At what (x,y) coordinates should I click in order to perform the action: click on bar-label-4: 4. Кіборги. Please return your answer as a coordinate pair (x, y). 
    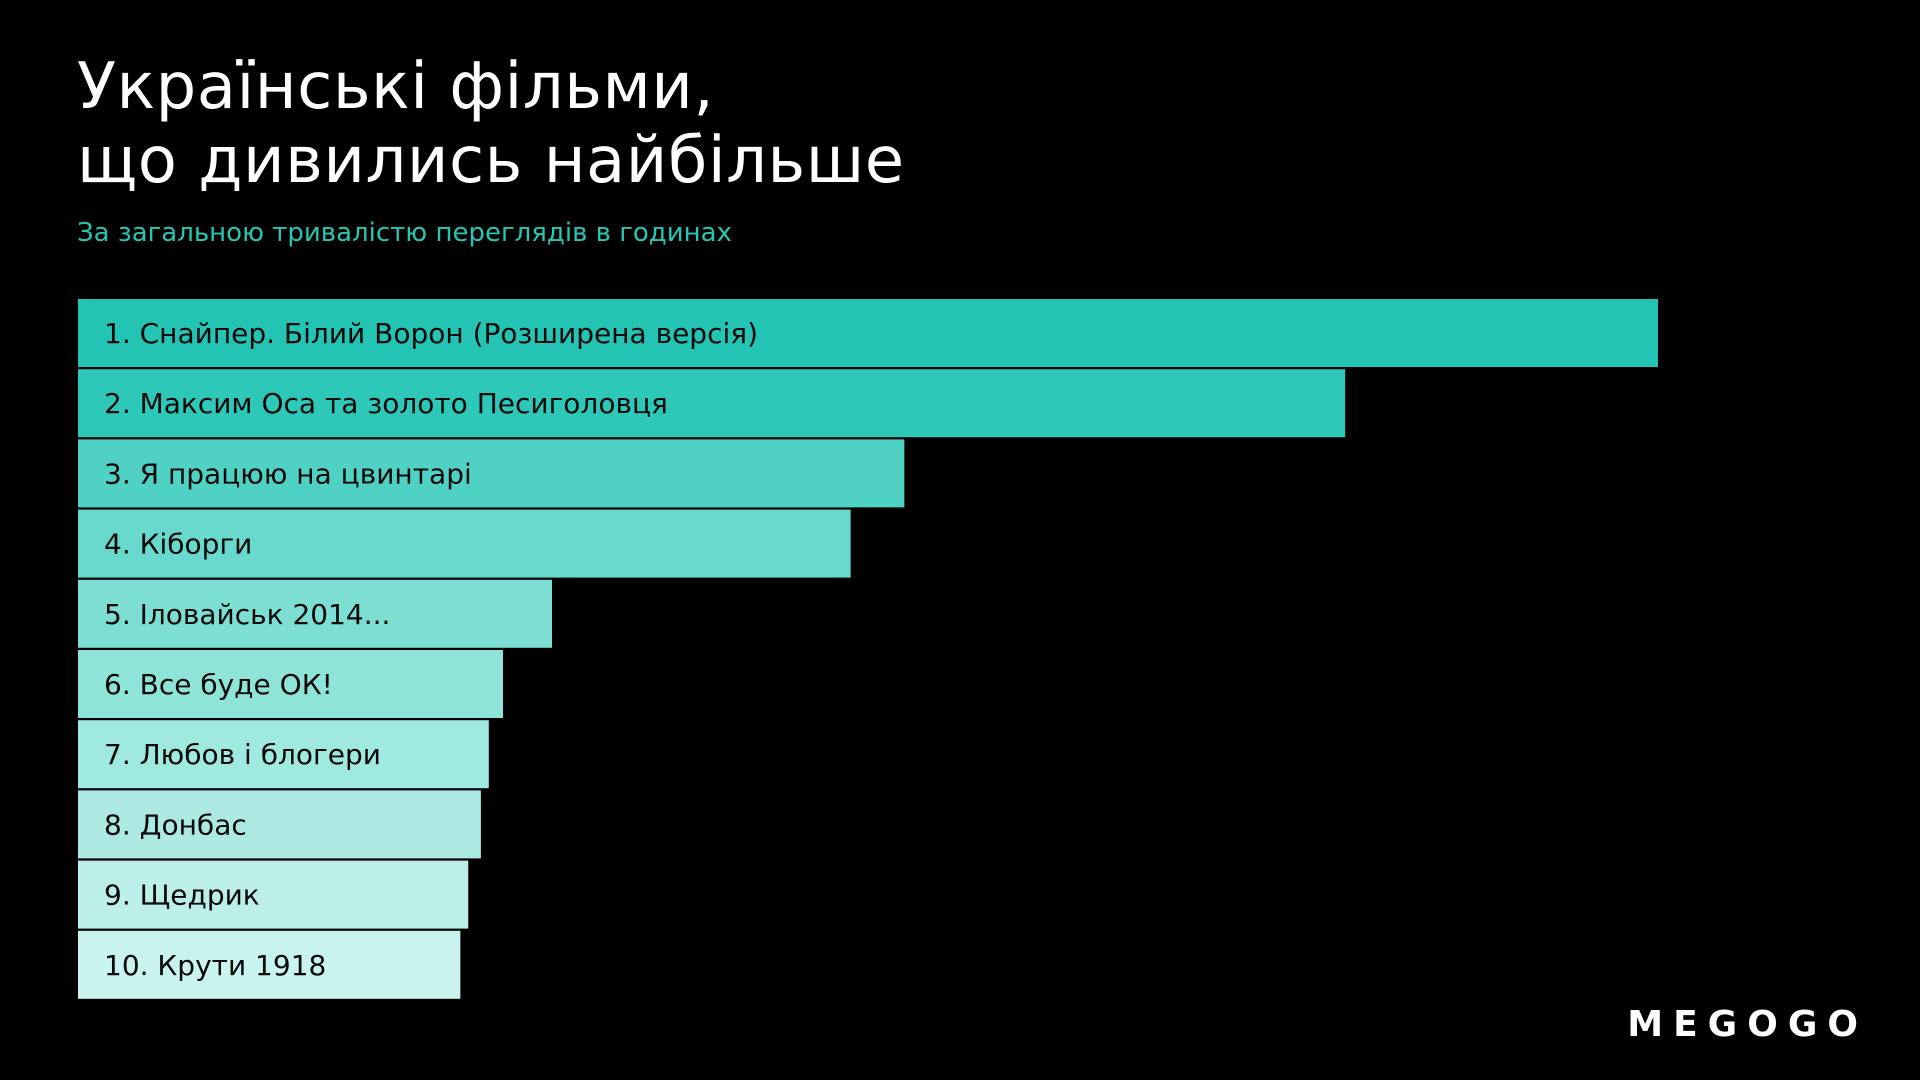
    Looking at the image, I should click on (178, 544).